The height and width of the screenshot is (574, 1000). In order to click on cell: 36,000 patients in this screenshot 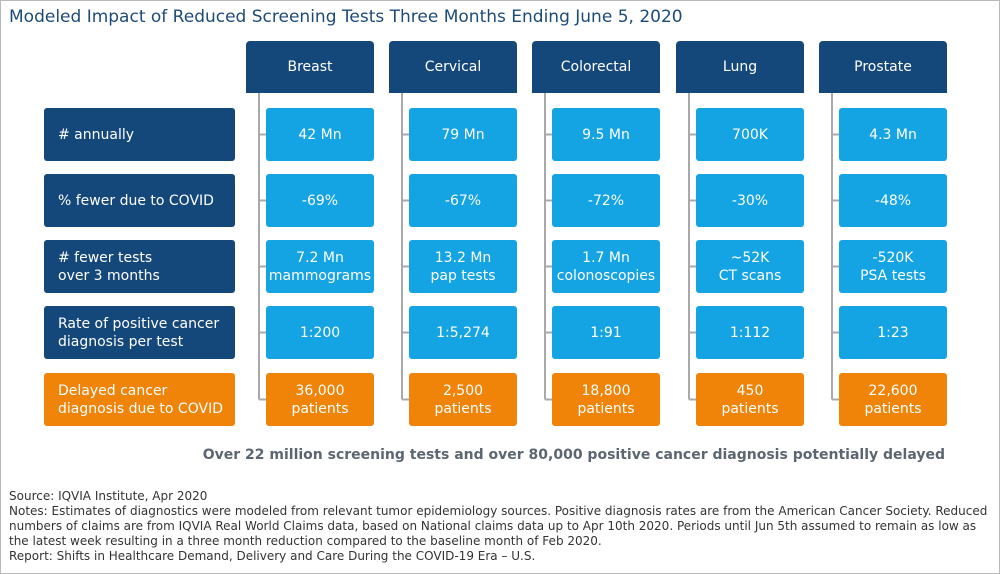, I will do `click(320, 399)`.